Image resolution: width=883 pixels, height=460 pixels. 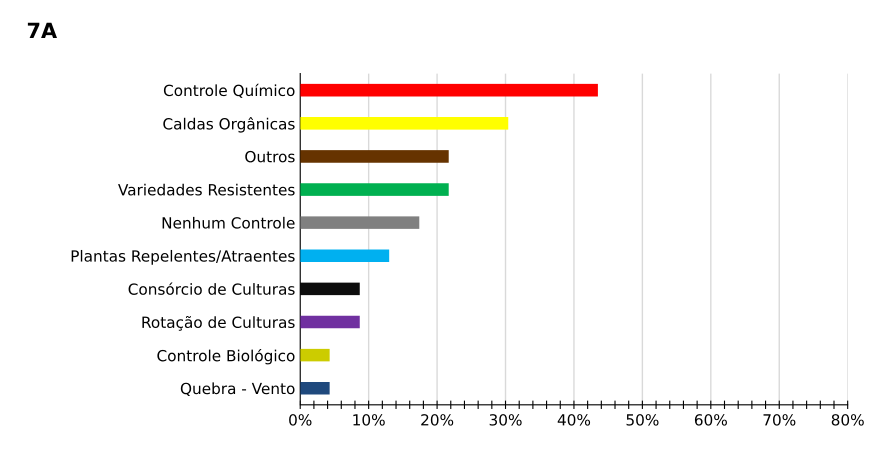 I want to click on x-tick-label: 60%, so click(x=710, y=420).